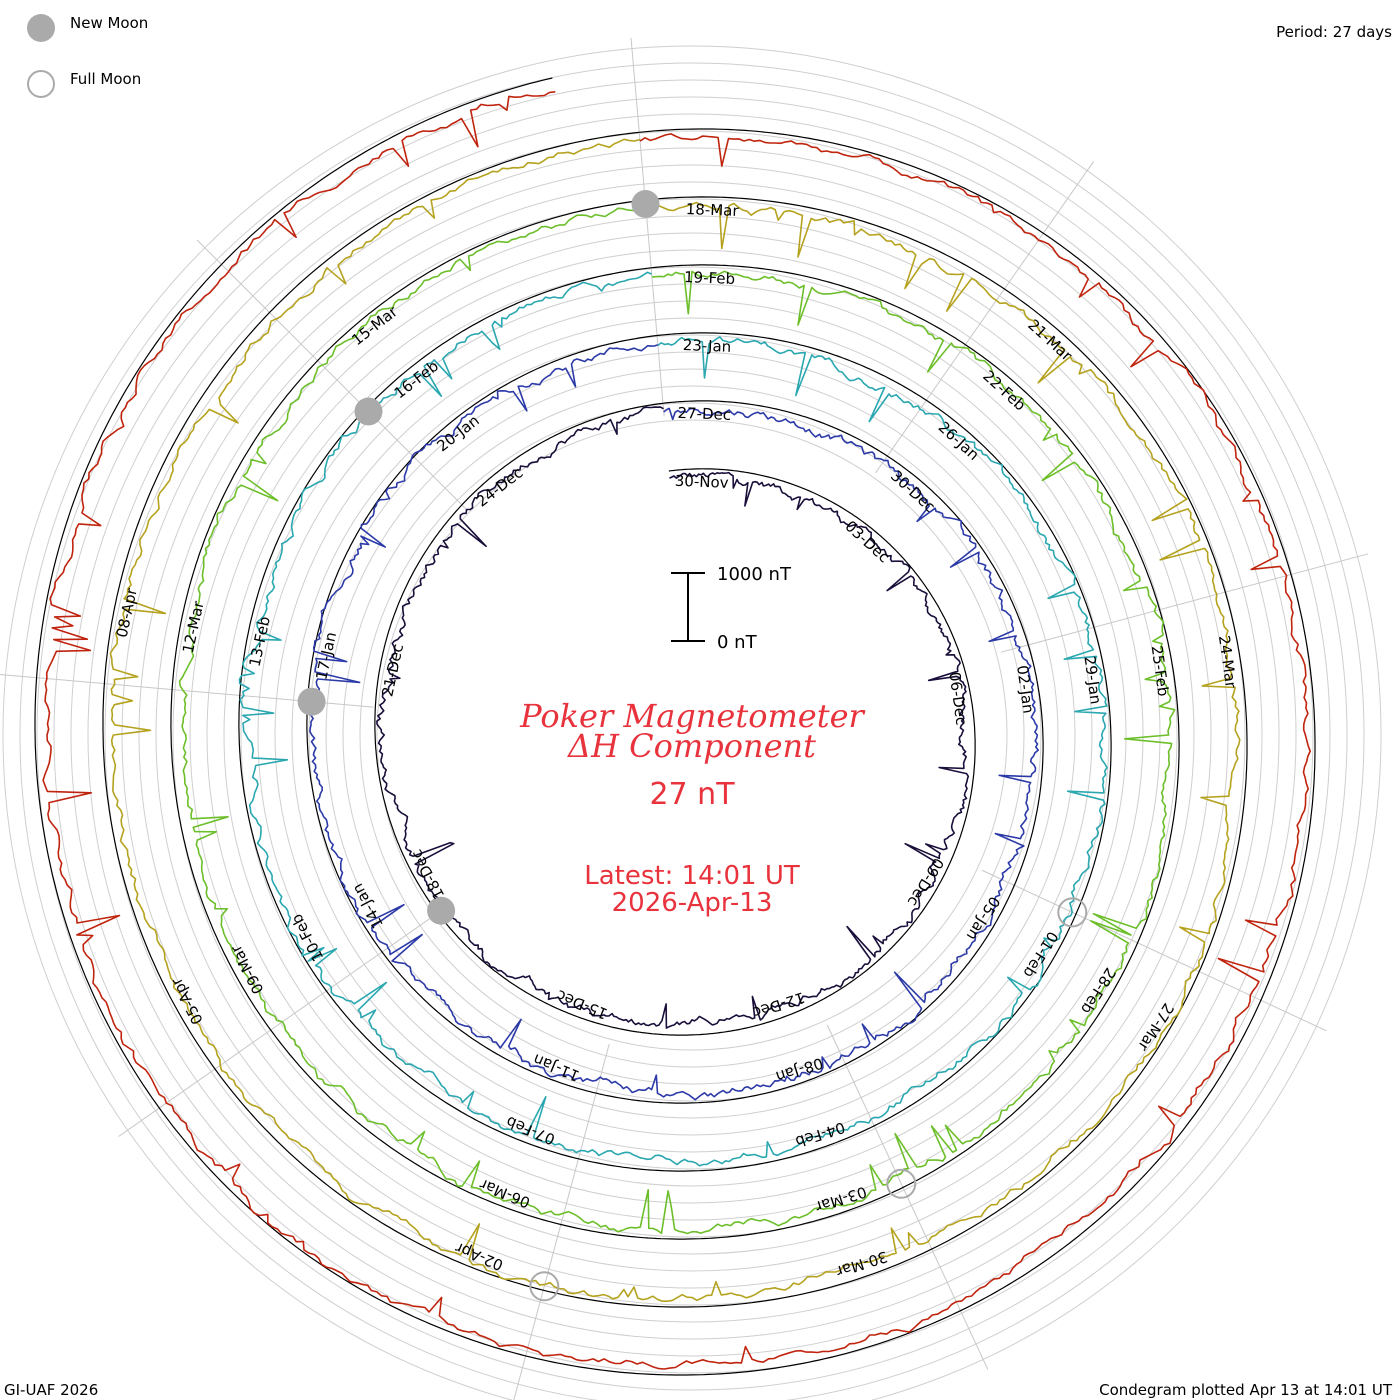 Image resolution: width=1400 pixels, height=1400 pixels. Describe the element at coordinates (701, 482) in the screenshot. I see `date-label: 30-Nov` at that location.